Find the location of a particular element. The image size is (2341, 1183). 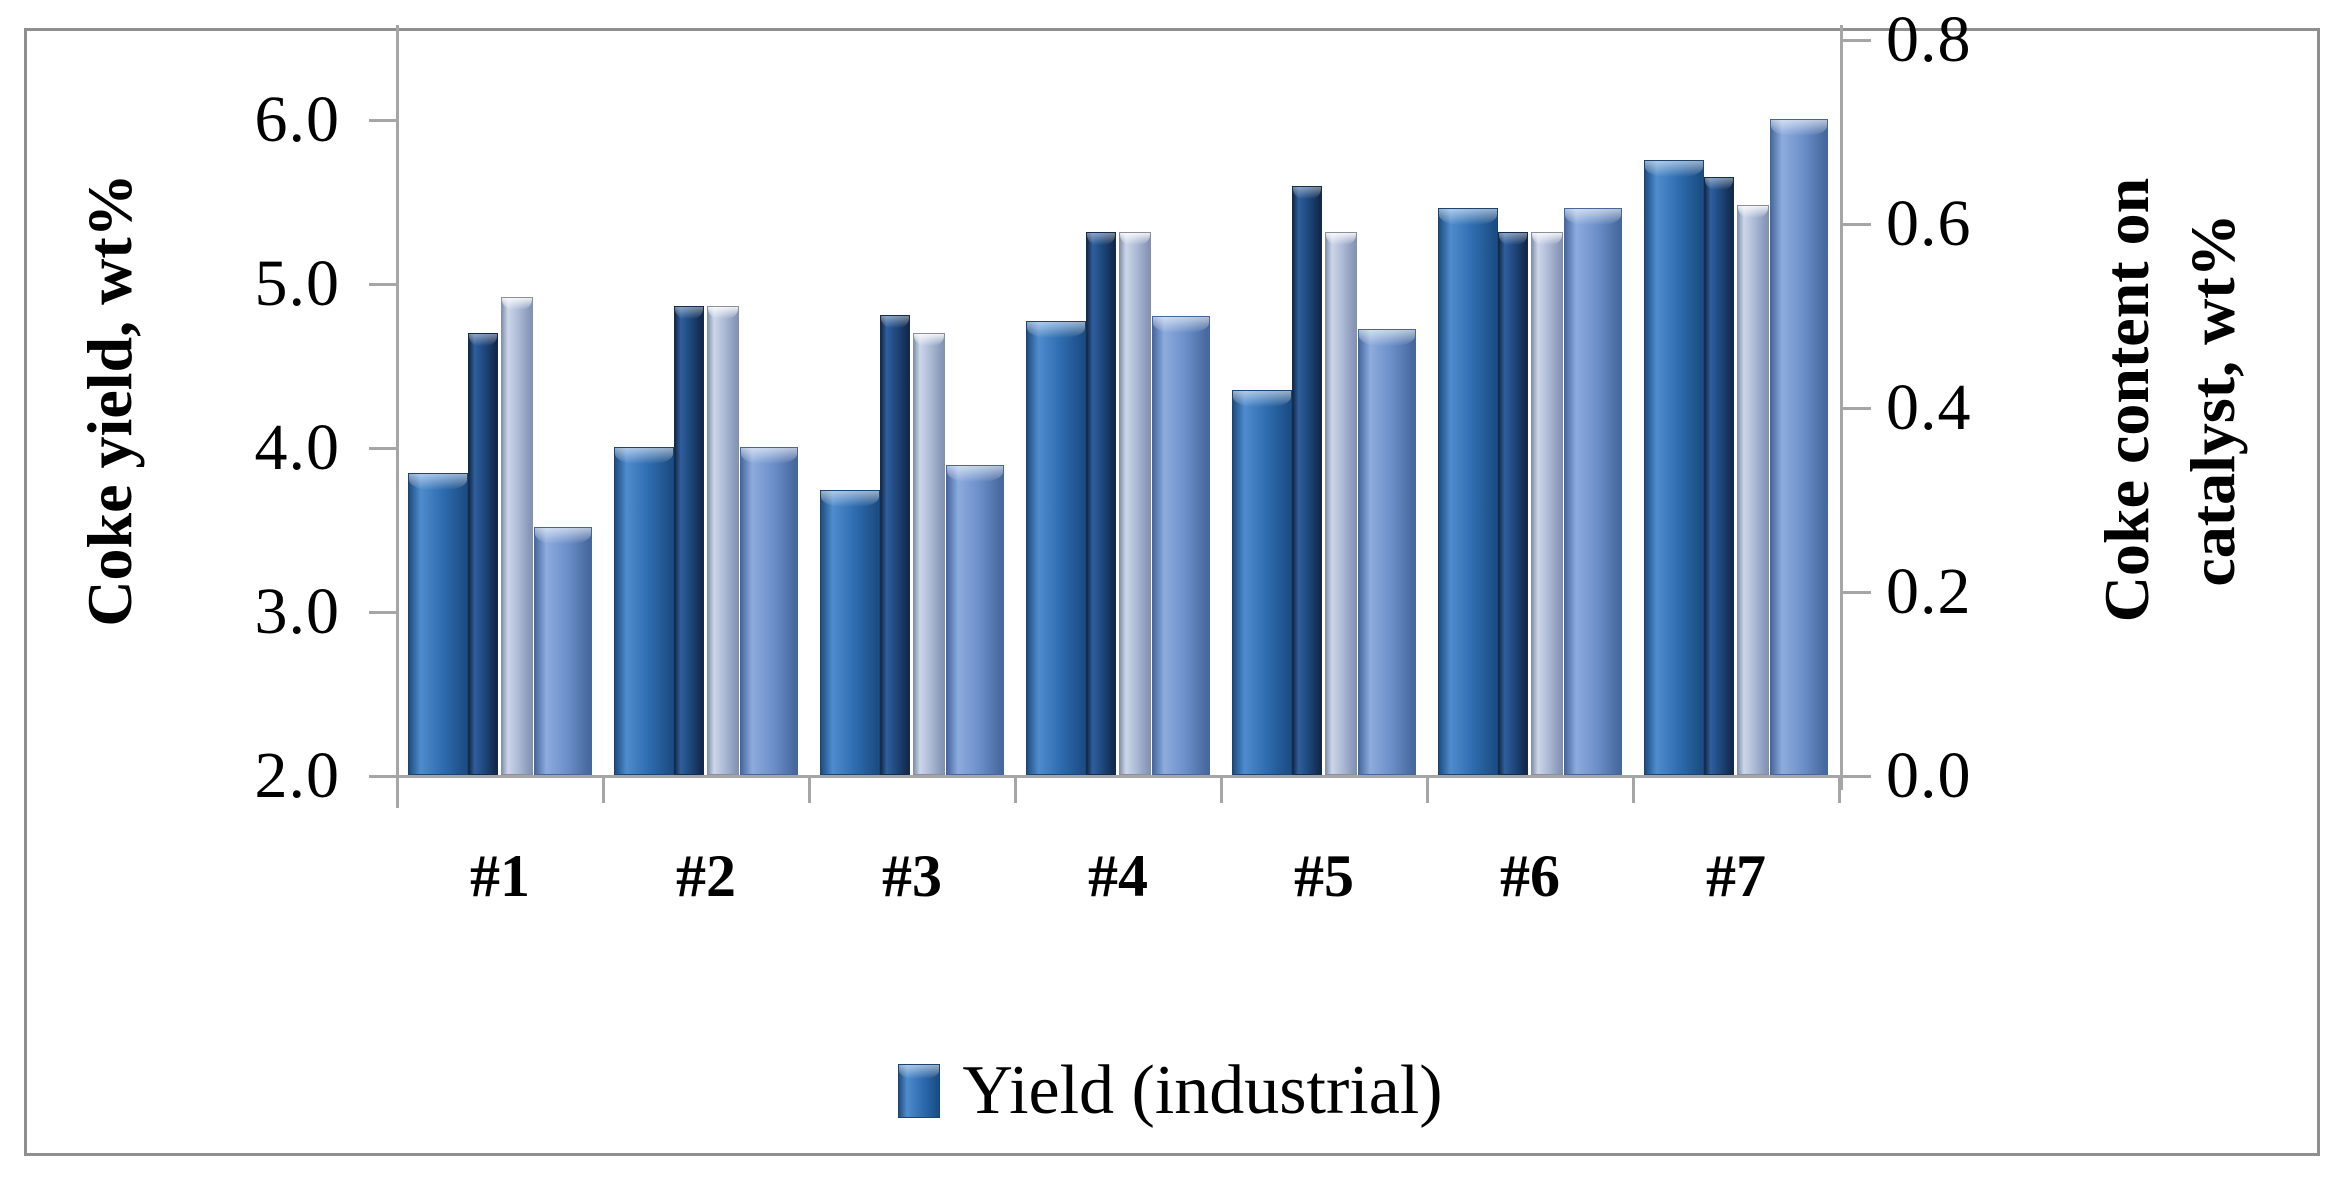

bar-series2-cat3 is located at coordinates (895, 545).